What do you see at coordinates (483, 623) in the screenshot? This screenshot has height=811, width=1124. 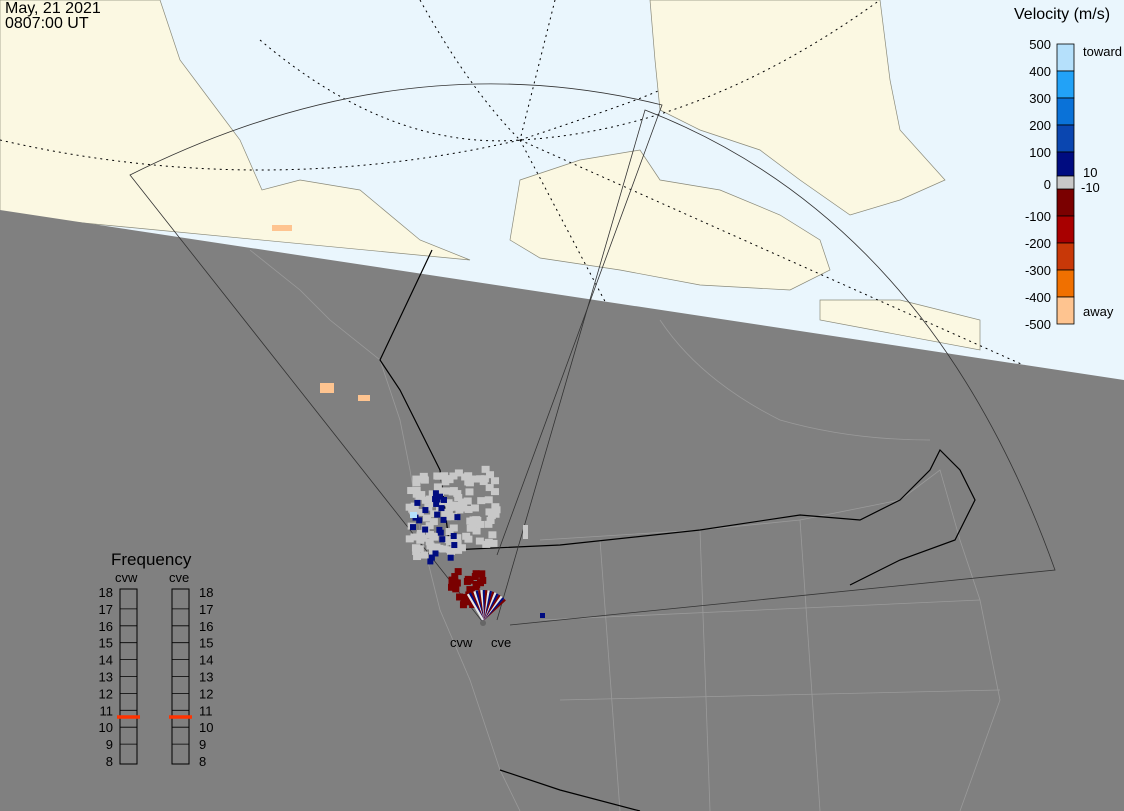 I see `radar-site-marker` at bounding box center [483, 623].